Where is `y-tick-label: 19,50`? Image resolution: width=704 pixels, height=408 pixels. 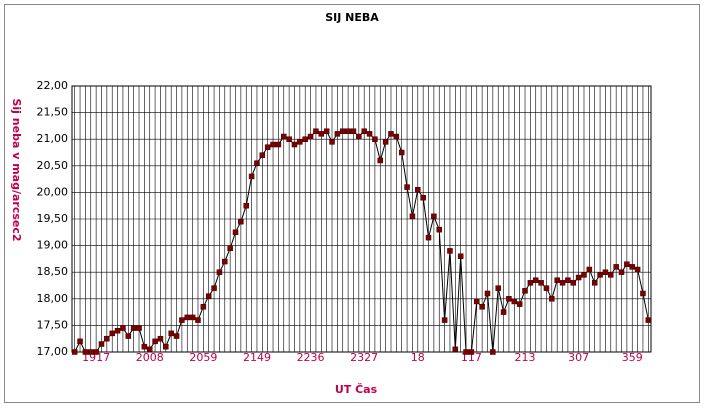 y-tick-label: 19,50 is located at coordinates (53, 218).